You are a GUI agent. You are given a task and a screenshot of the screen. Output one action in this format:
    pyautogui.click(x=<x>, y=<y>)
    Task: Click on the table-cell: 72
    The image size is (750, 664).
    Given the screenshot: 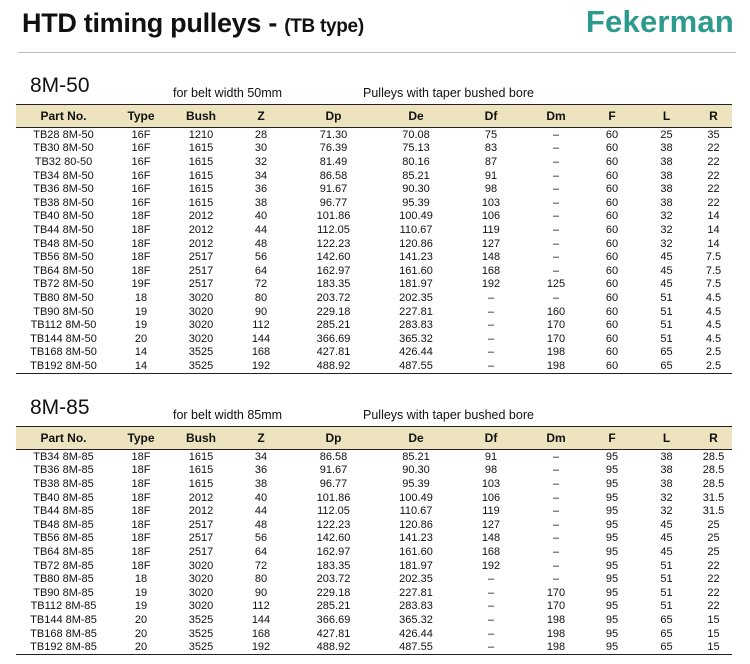 What is the action you would take?
    pyautogui.click(x=261, y=565)
    